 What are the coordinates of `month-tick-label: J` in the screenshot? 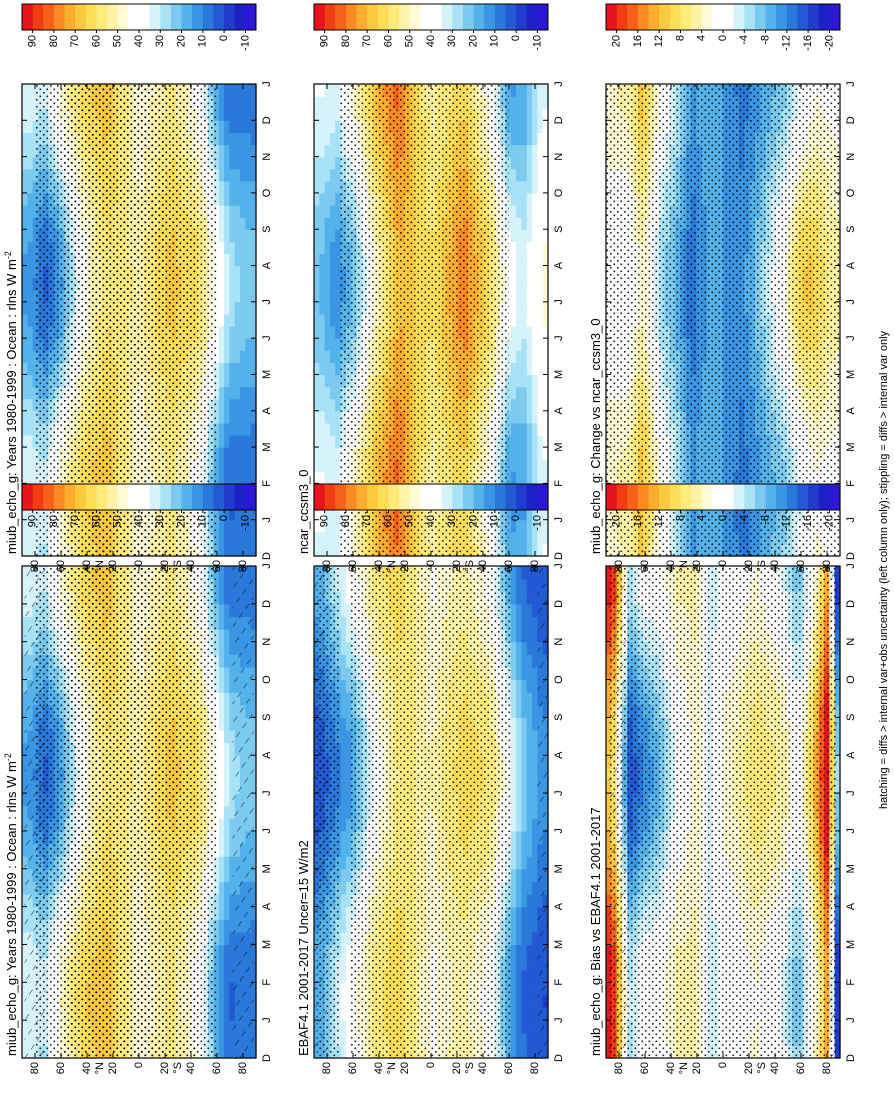 It's located at (559, 831).